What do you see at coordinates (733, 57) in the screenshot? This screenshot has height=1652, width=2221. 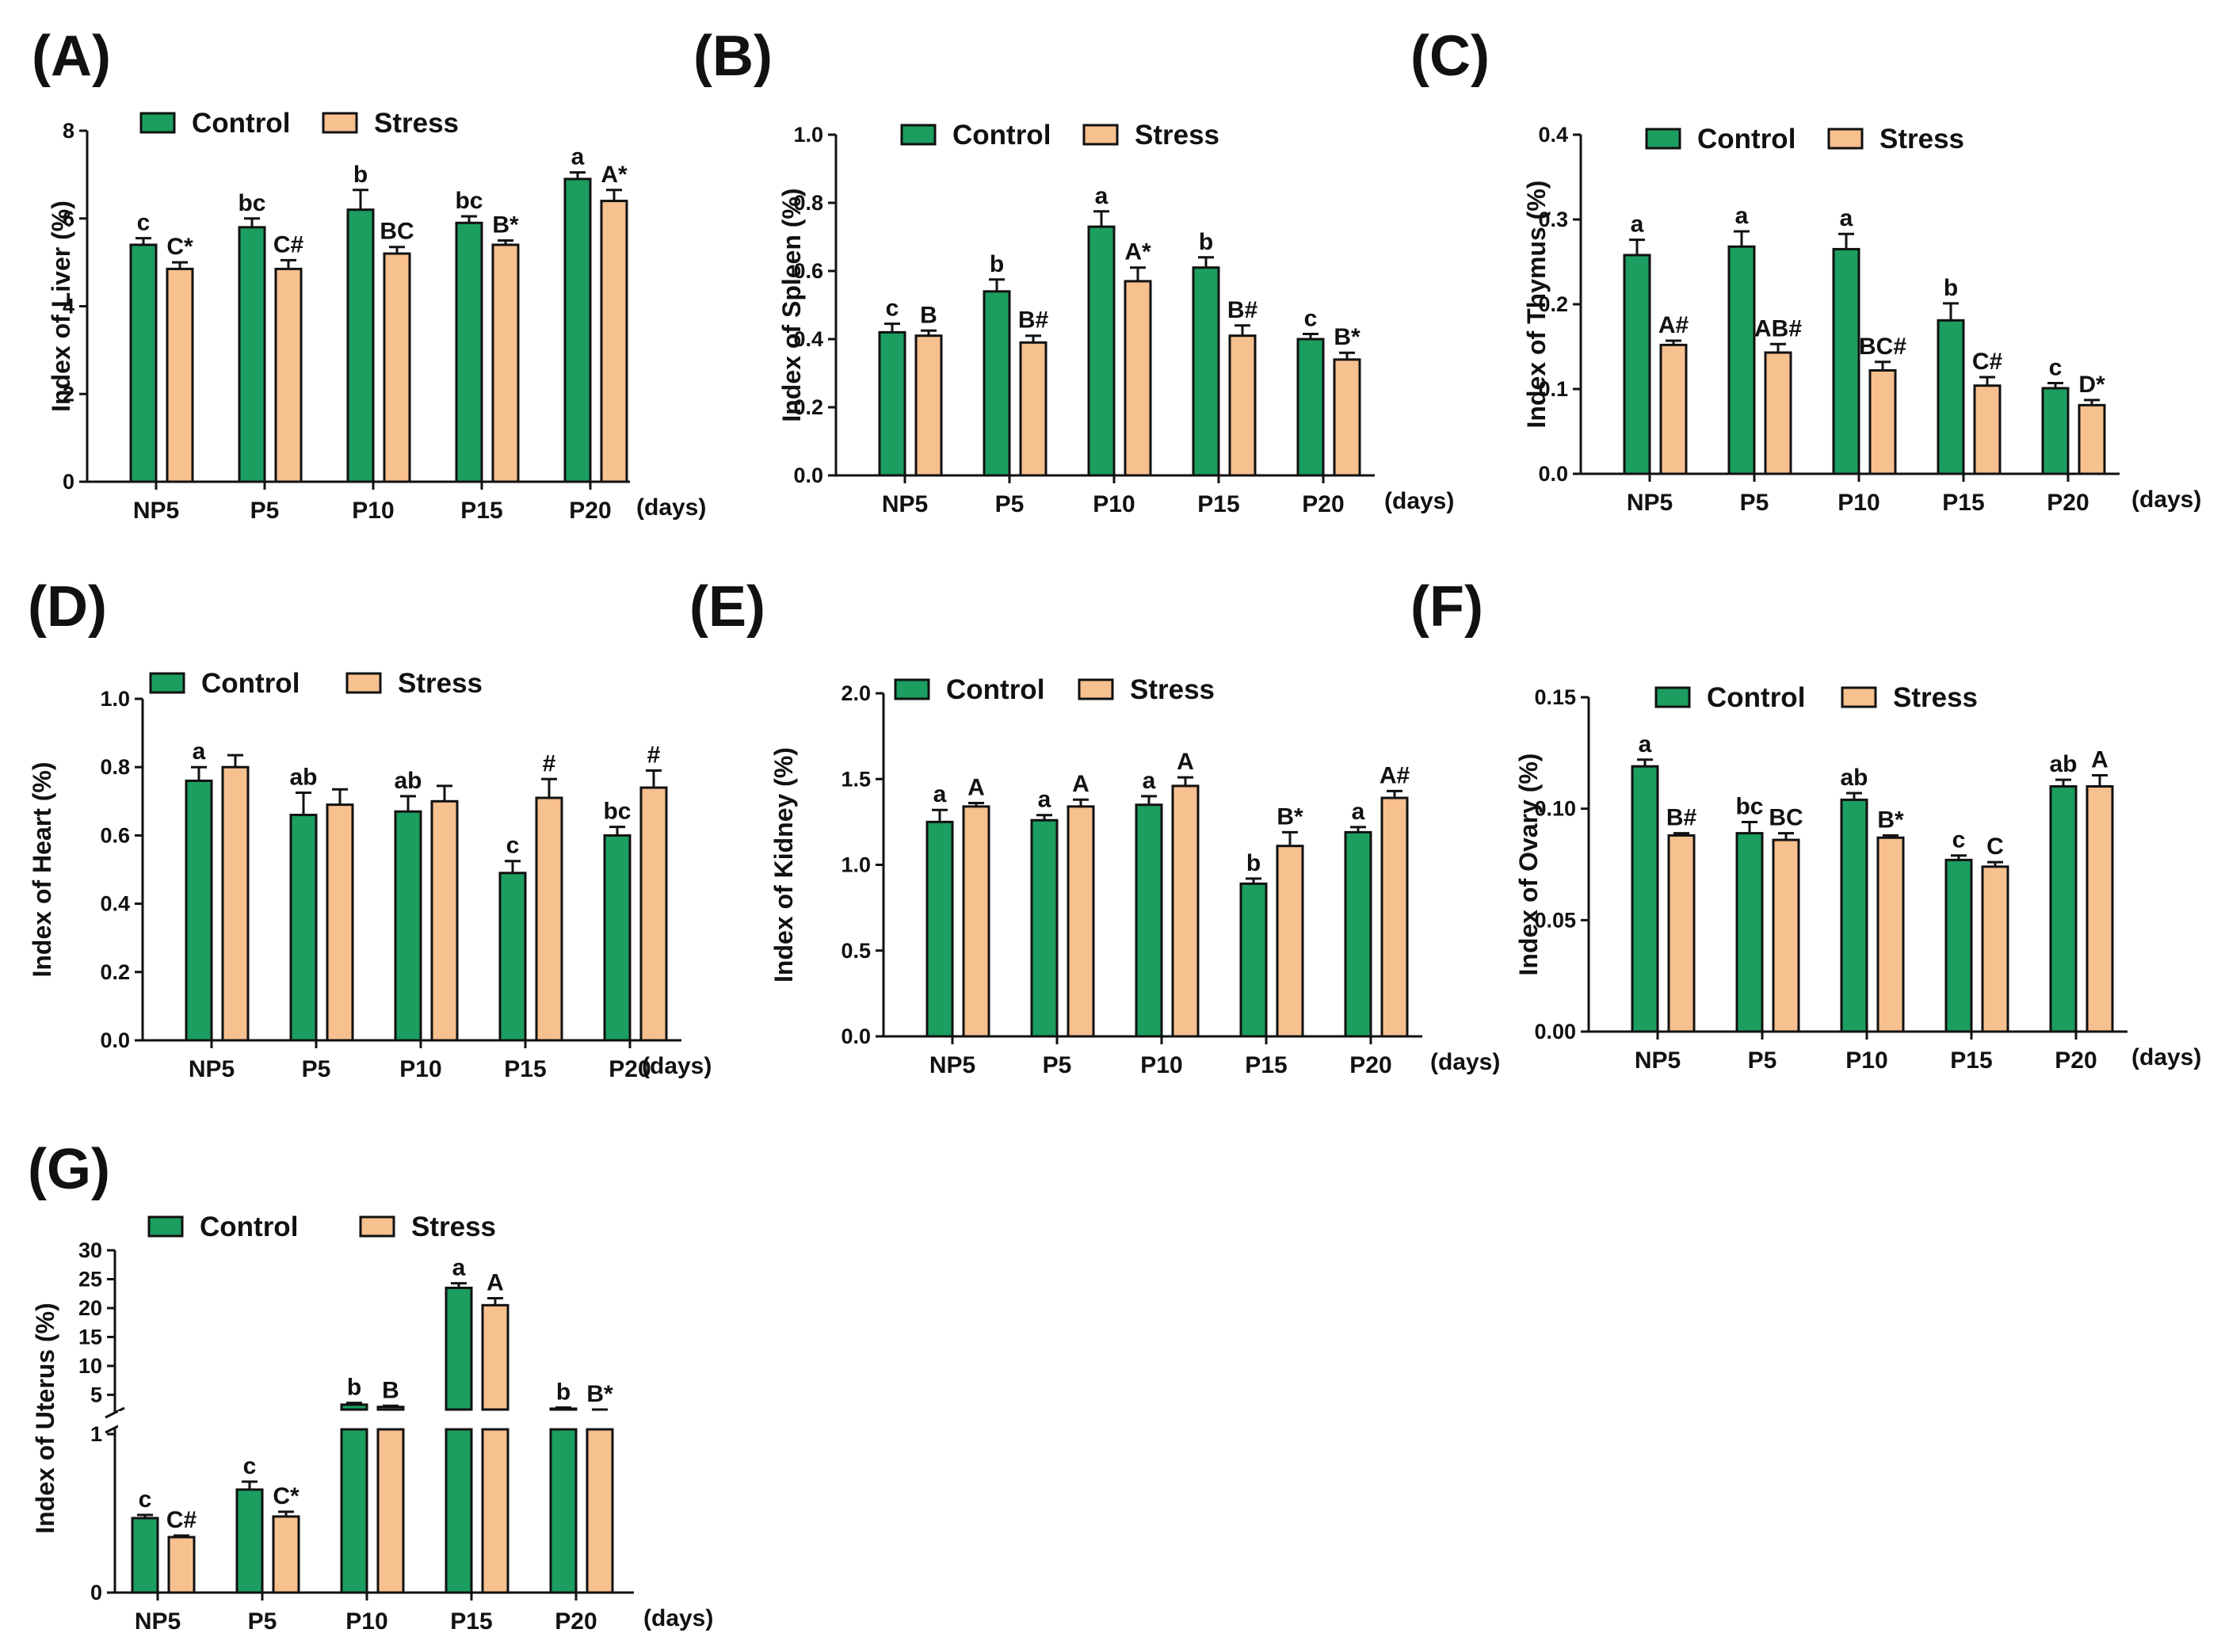 I see `panel-label: (B)` at bounding box center [733, 57].